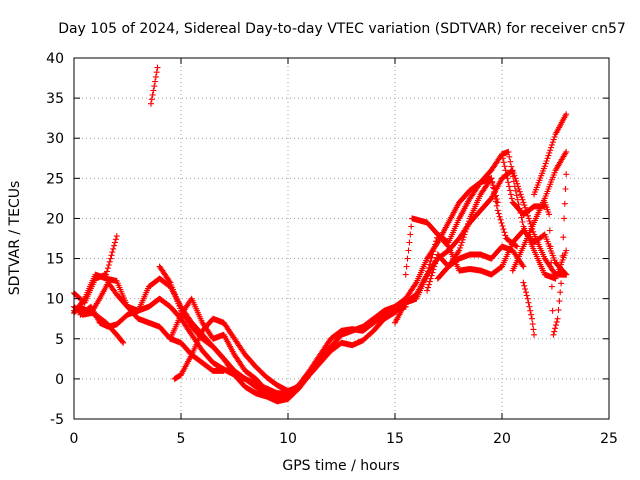 The width and height of the screenshot is (640, 480). I want to click on y-tick-label: -5, so click(57, 420).